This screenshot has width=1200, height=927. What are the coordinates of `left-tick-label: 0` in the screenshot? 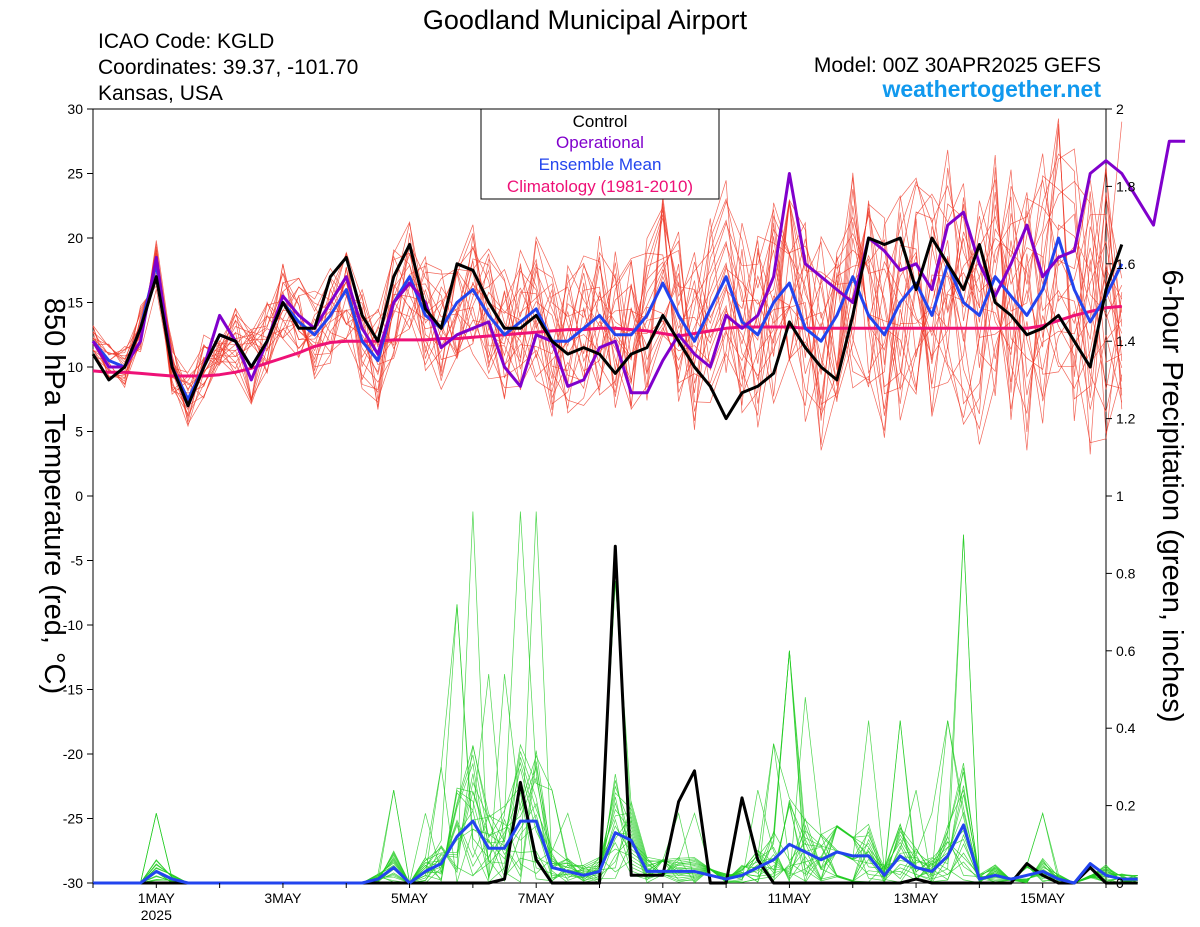 It's located at (79, 496).